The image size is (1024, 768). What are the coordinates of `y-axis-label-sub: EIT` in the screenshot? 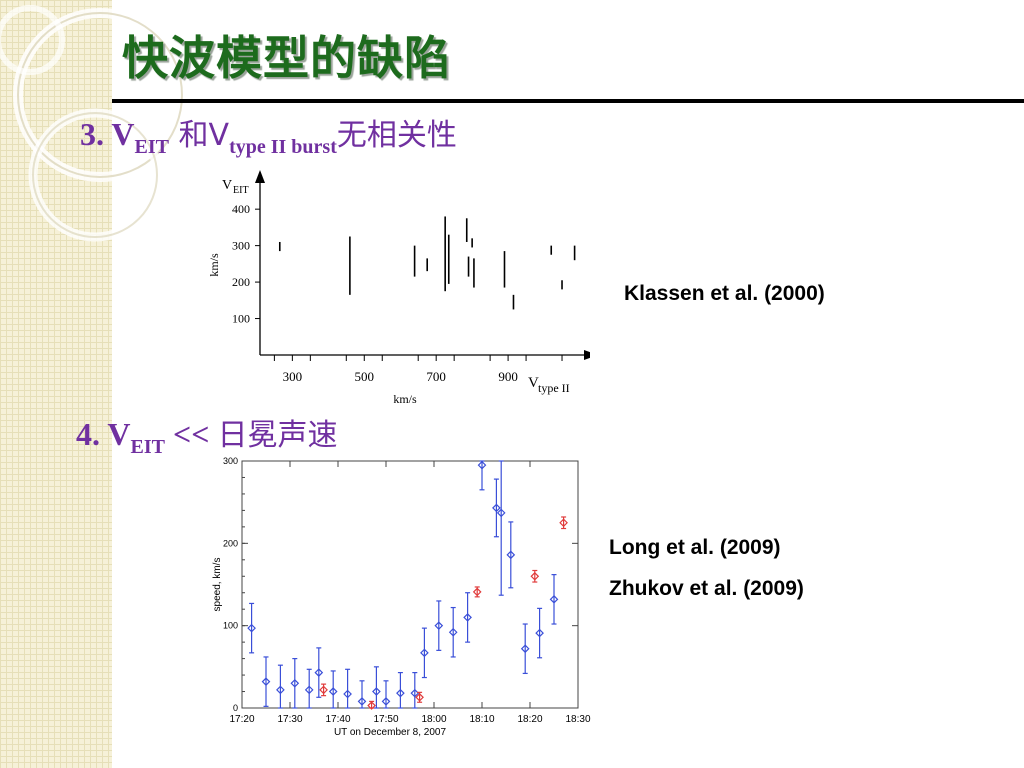 It's located at (241, 190).